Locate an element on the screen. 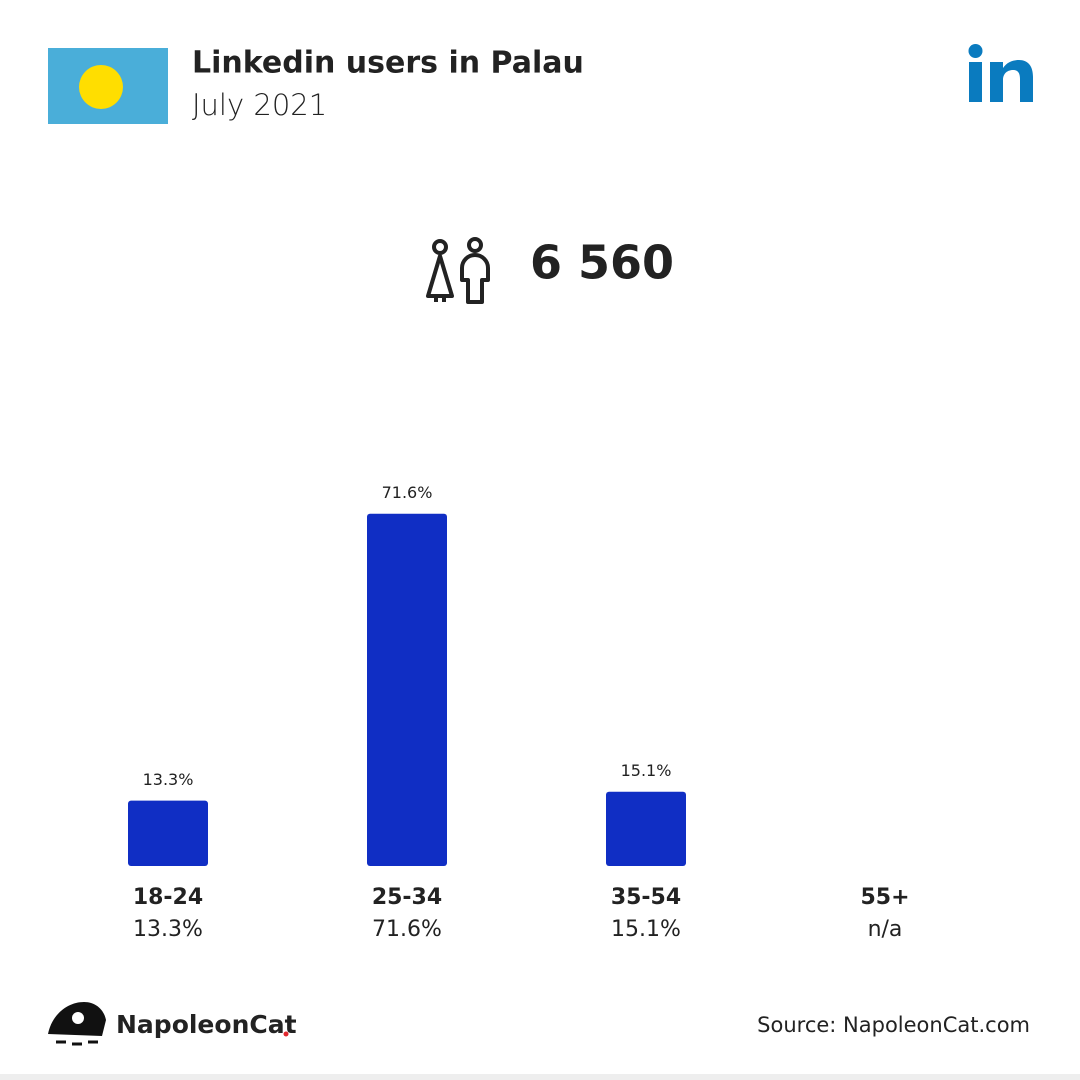 The height and width of the screenshot is (1080, 1080). napoleoncat-logo is located at coordinates (168, 1024).